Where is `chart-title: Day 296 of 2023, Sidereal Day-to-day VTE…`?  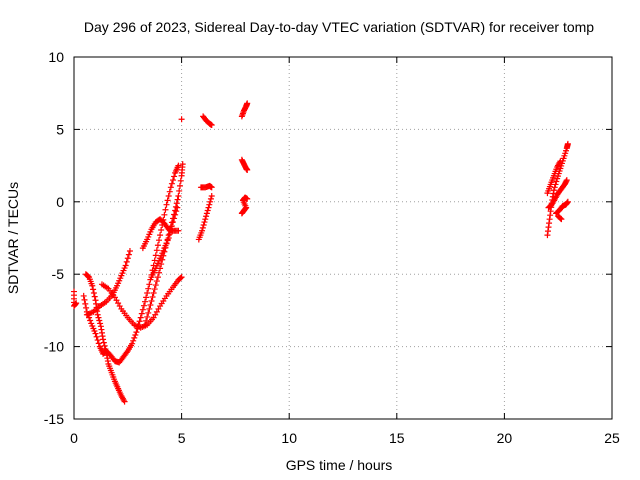
chart-title: Day 296 of 2023, Sidereal Day-to-day VTE… is located at coordinates (339, 27).